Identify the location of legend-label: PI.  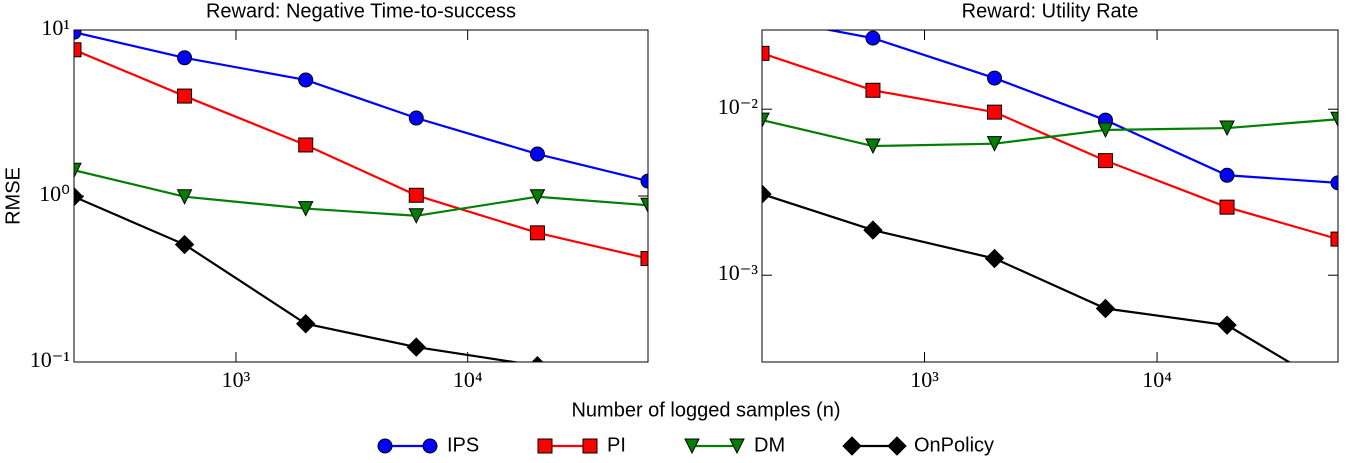
(616, 445).